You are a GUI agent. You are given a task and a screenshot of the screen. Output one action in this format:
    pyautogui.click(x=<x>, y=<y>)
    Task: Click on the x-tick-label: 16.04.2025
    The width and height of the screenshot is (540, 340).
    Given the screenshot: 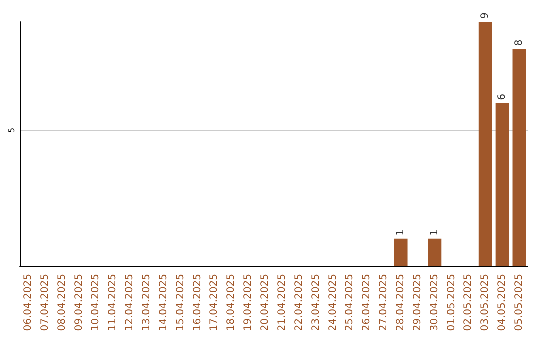 What is the action you would take?
    pyautogui.click(x=198, y=303)
    